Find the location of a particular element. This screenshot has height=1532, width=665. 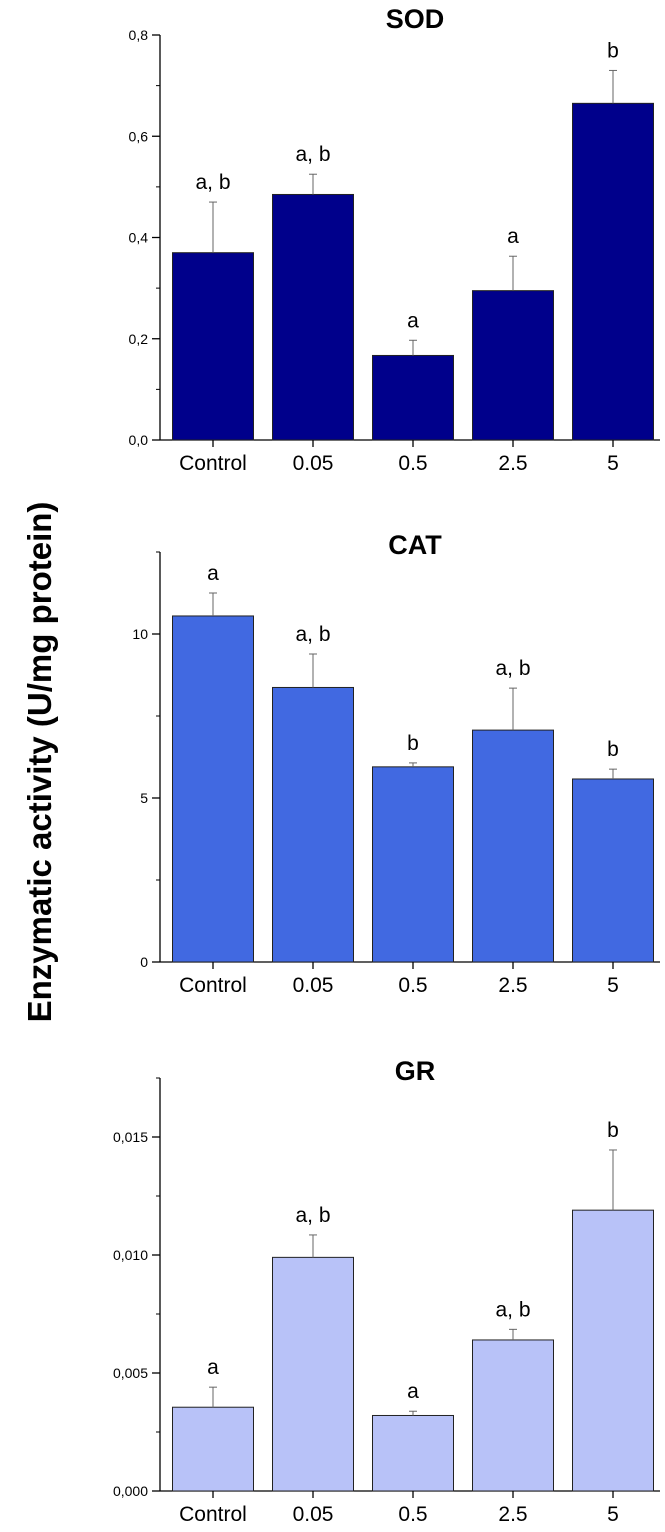

y-tick-label: 0,010 is located at coordinates (130, 1255).